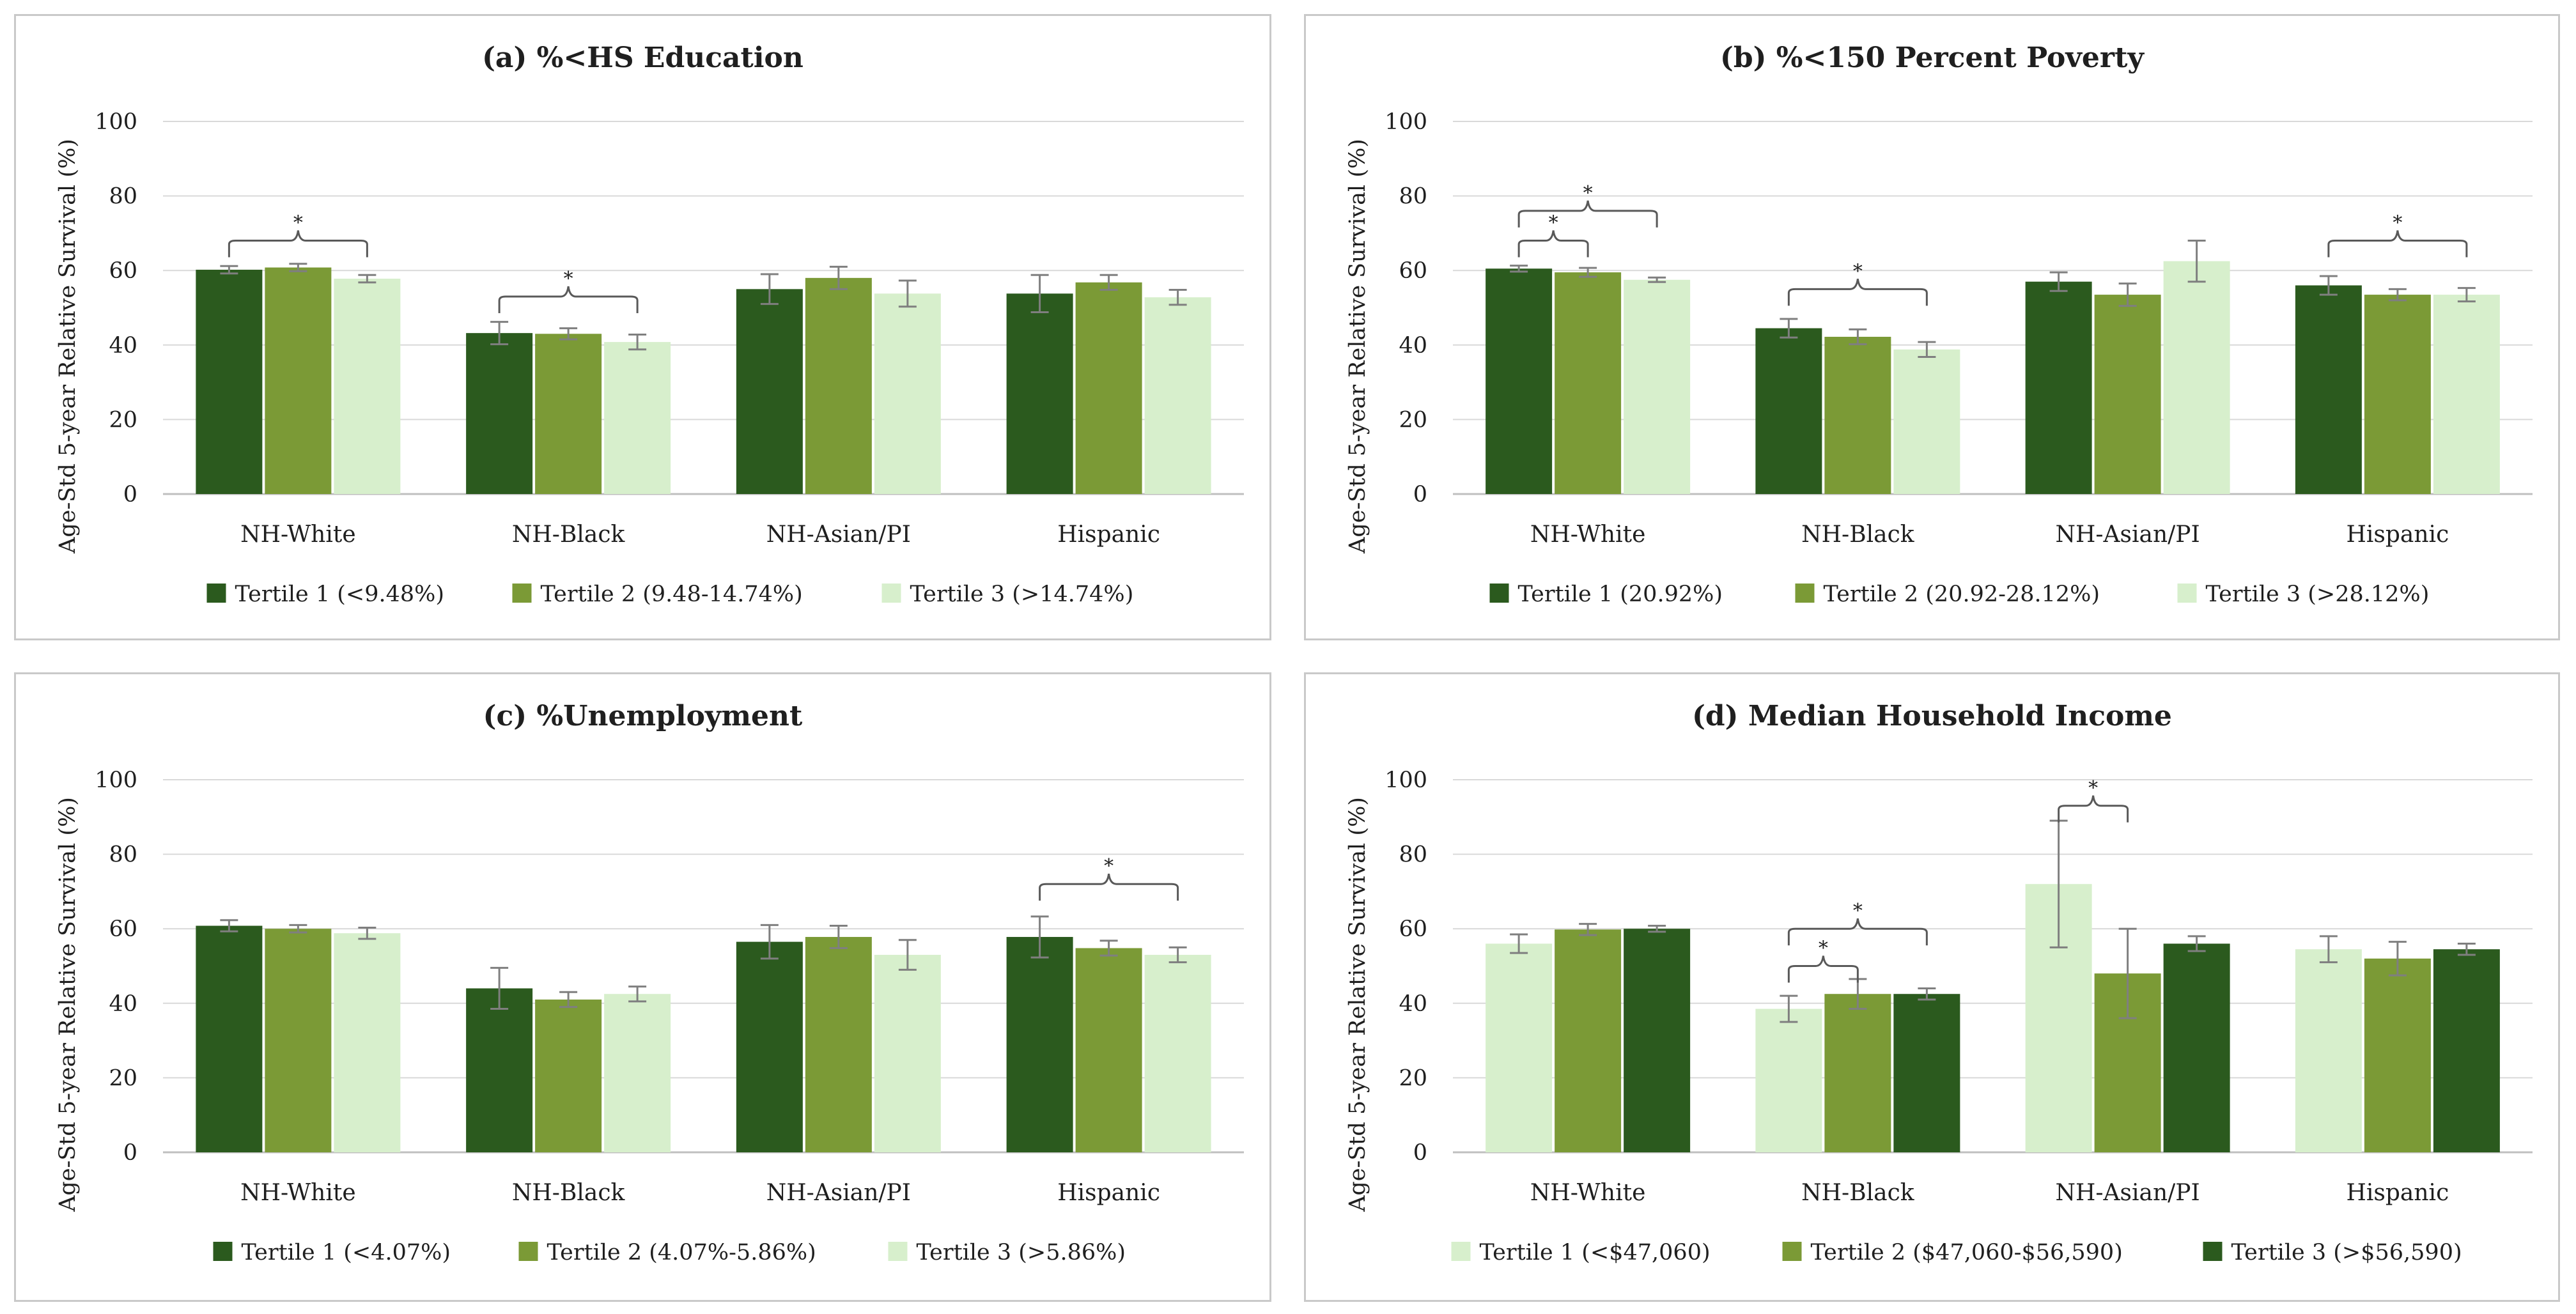 The width and height of the screenshot is (2576, 1314). Describe the element at coordinates (643, 716) in the screenshot. I see `chart-title: (c) %Unemployment` at that location.